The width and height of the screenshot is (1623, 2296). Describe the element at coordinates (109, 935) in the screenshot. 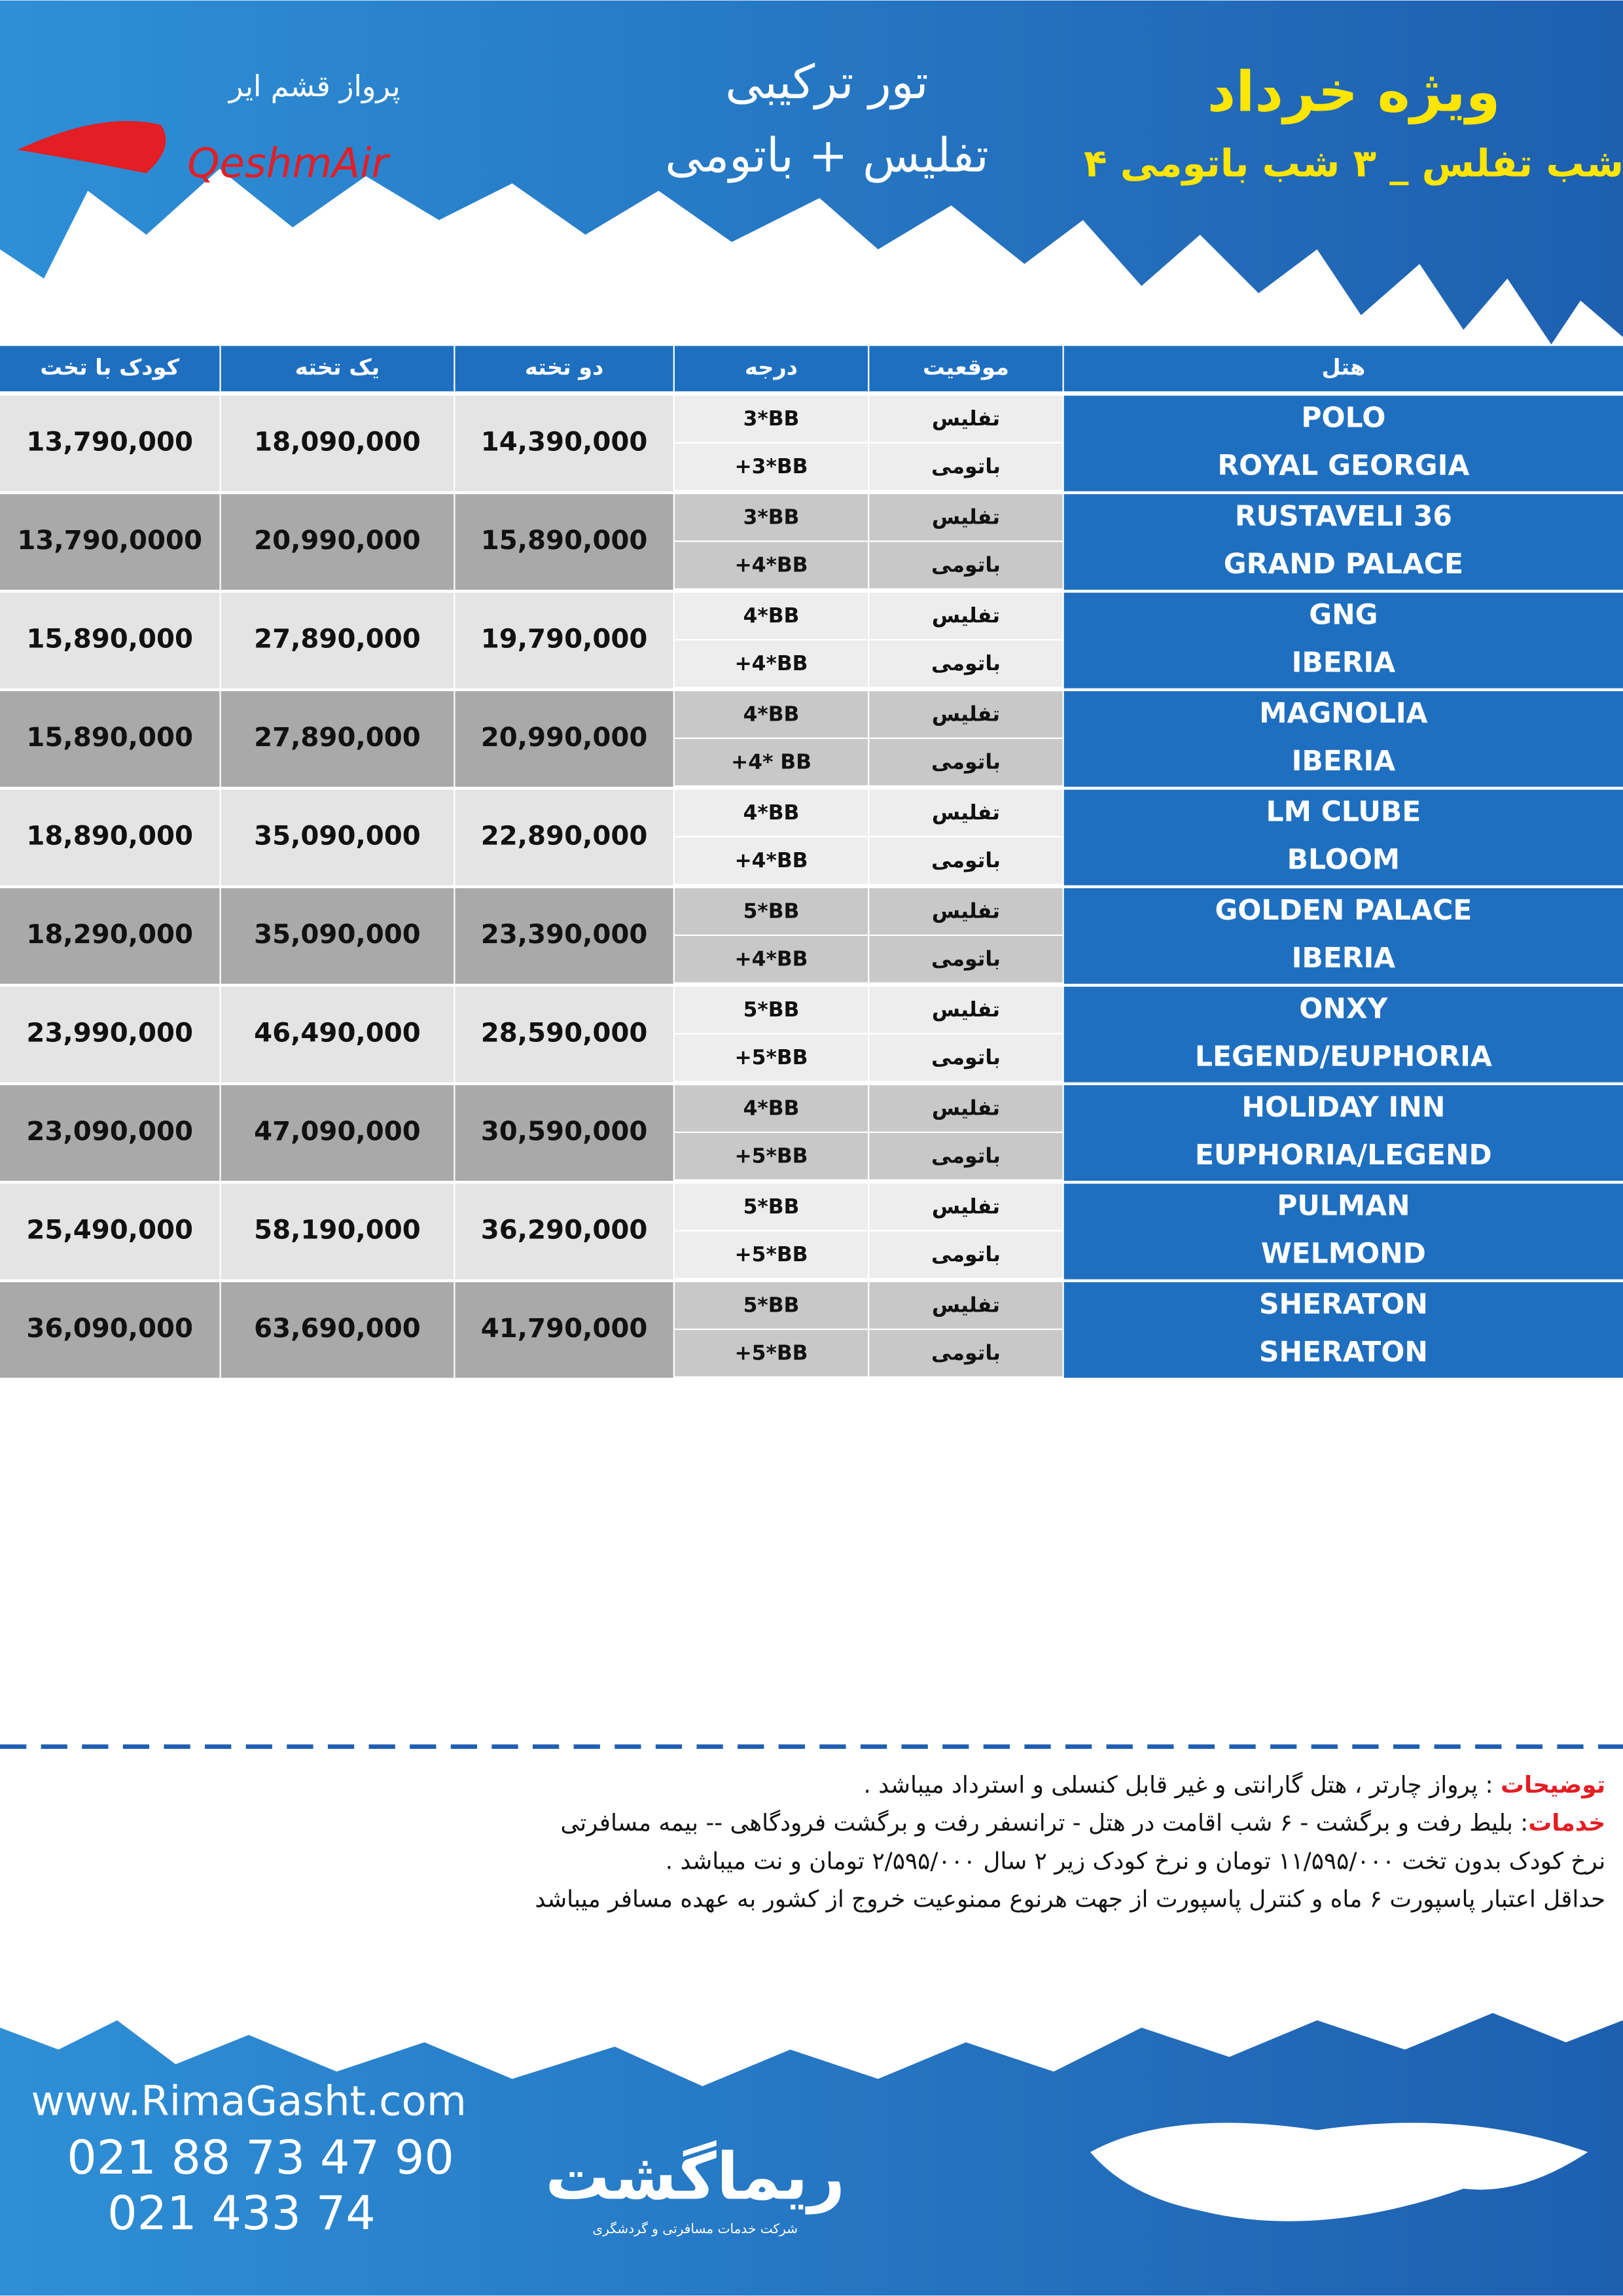

I see `child-price: 18,290,000` at that location.